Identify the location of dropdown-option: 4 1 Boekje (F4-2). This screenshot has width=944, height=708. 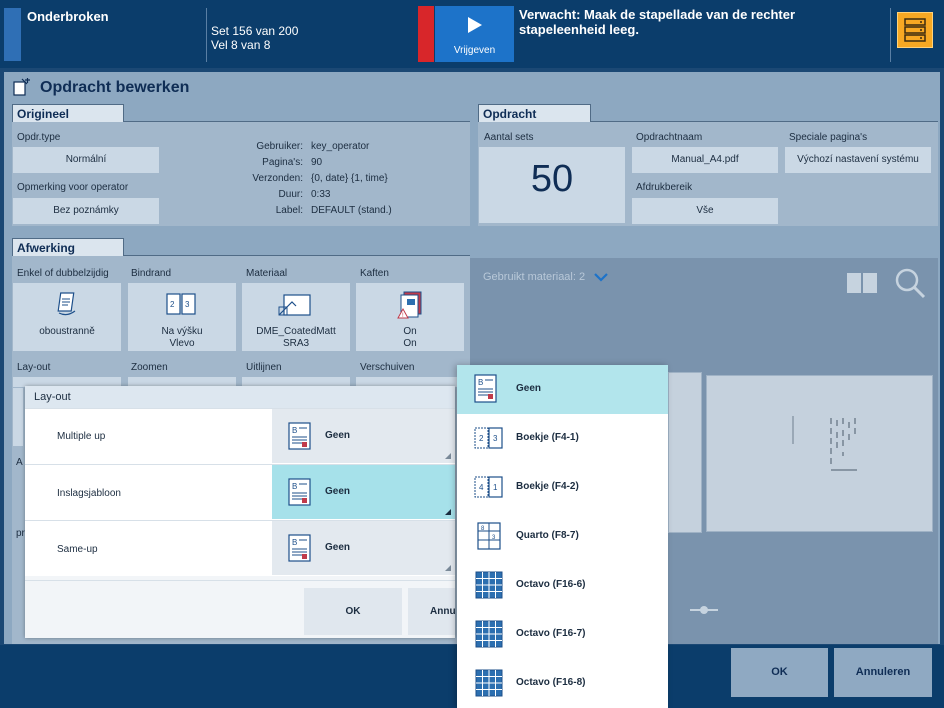
(562, 487).